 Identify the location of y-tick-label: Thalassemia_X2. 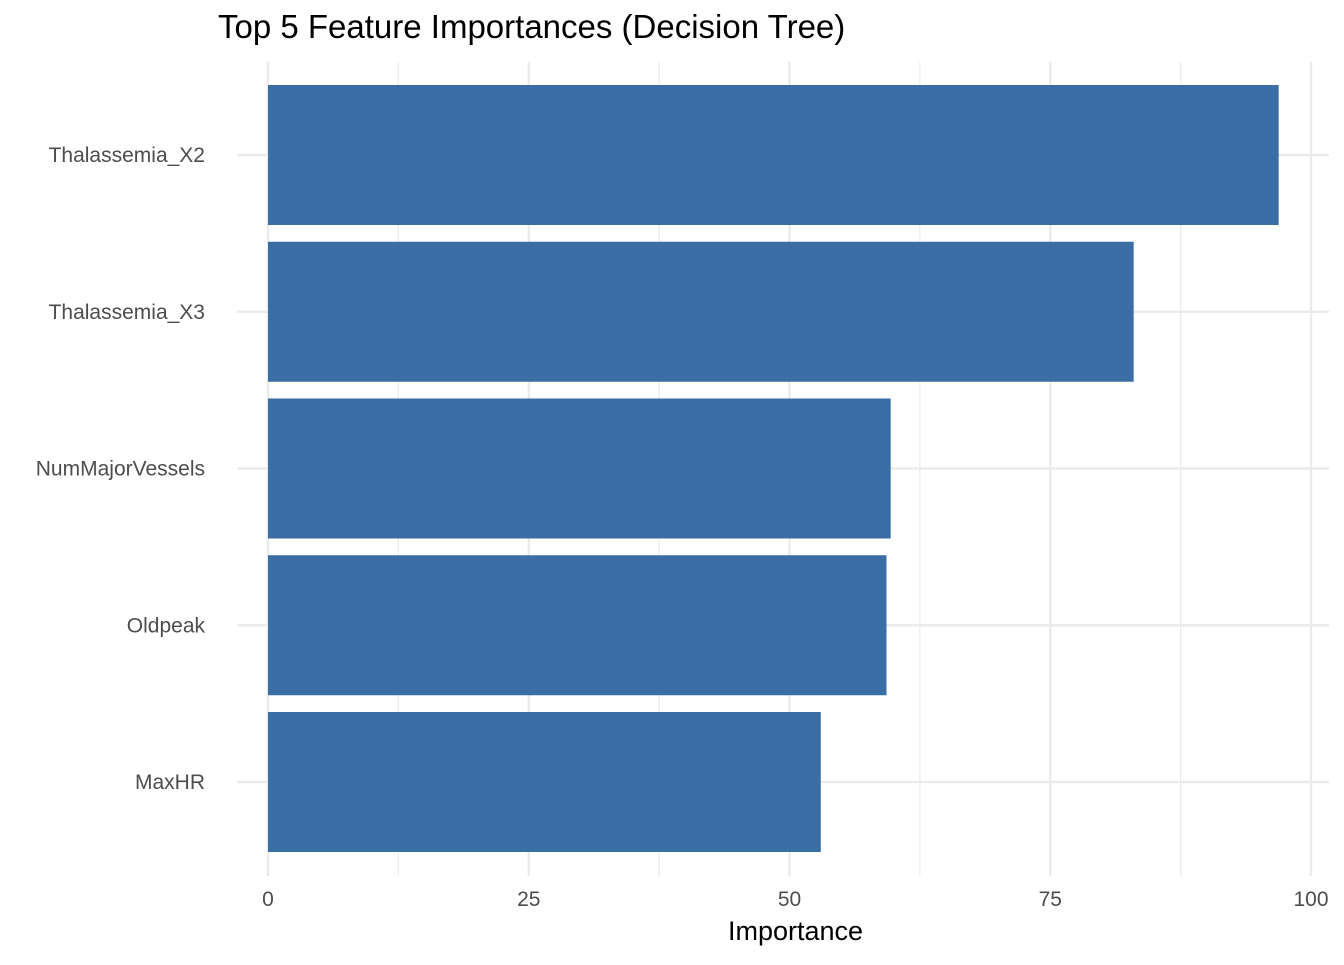
(127, 155).